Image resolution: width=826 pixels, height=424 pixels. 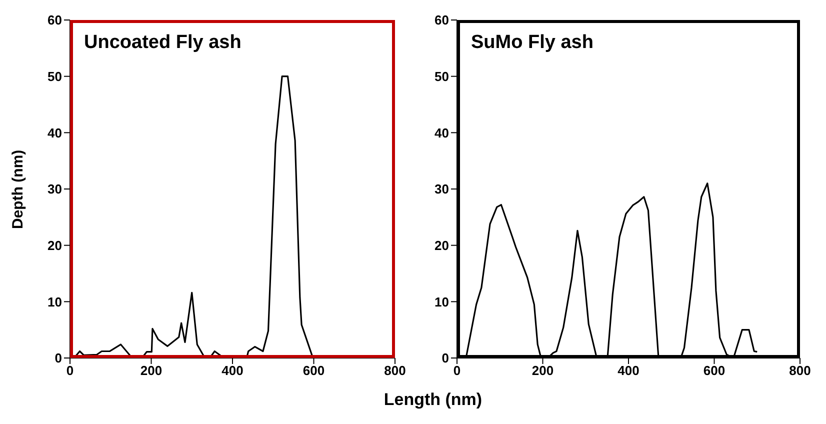 I want to click on text: SuMo Fly ash, so click(x=532, y=43).